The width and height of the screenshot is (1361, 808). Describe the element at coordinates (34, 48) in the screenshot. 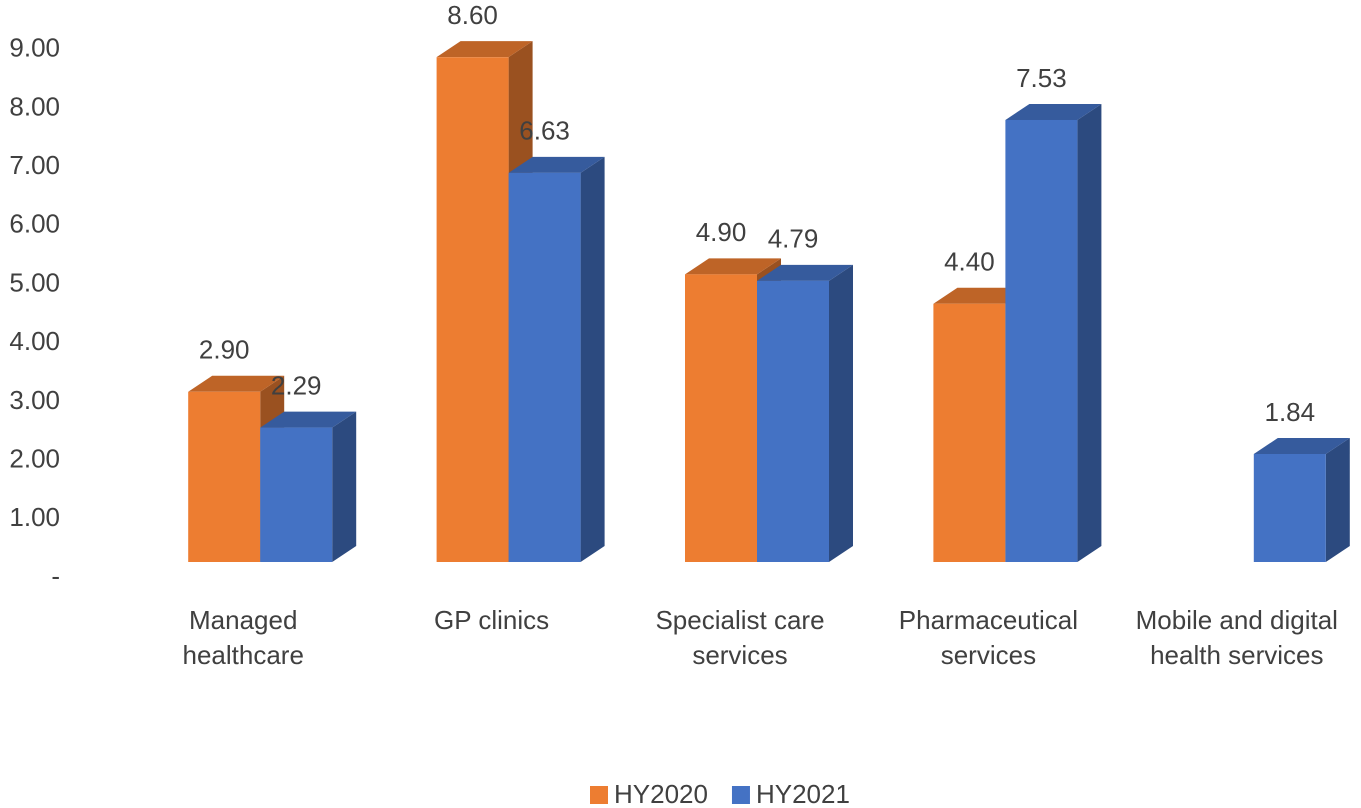

I see `y-tick-label: 9.00` at that location.